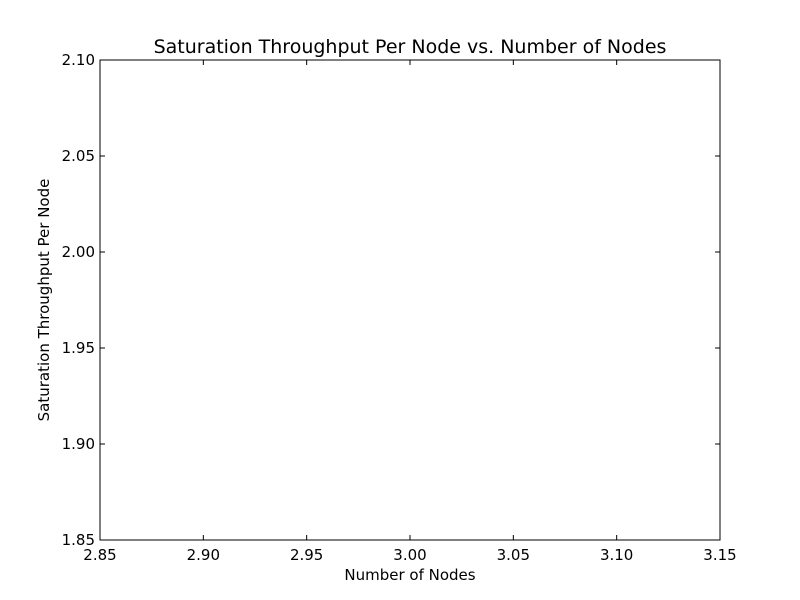  I want to click on x-tick-label: 3.00, so click(409, 555).